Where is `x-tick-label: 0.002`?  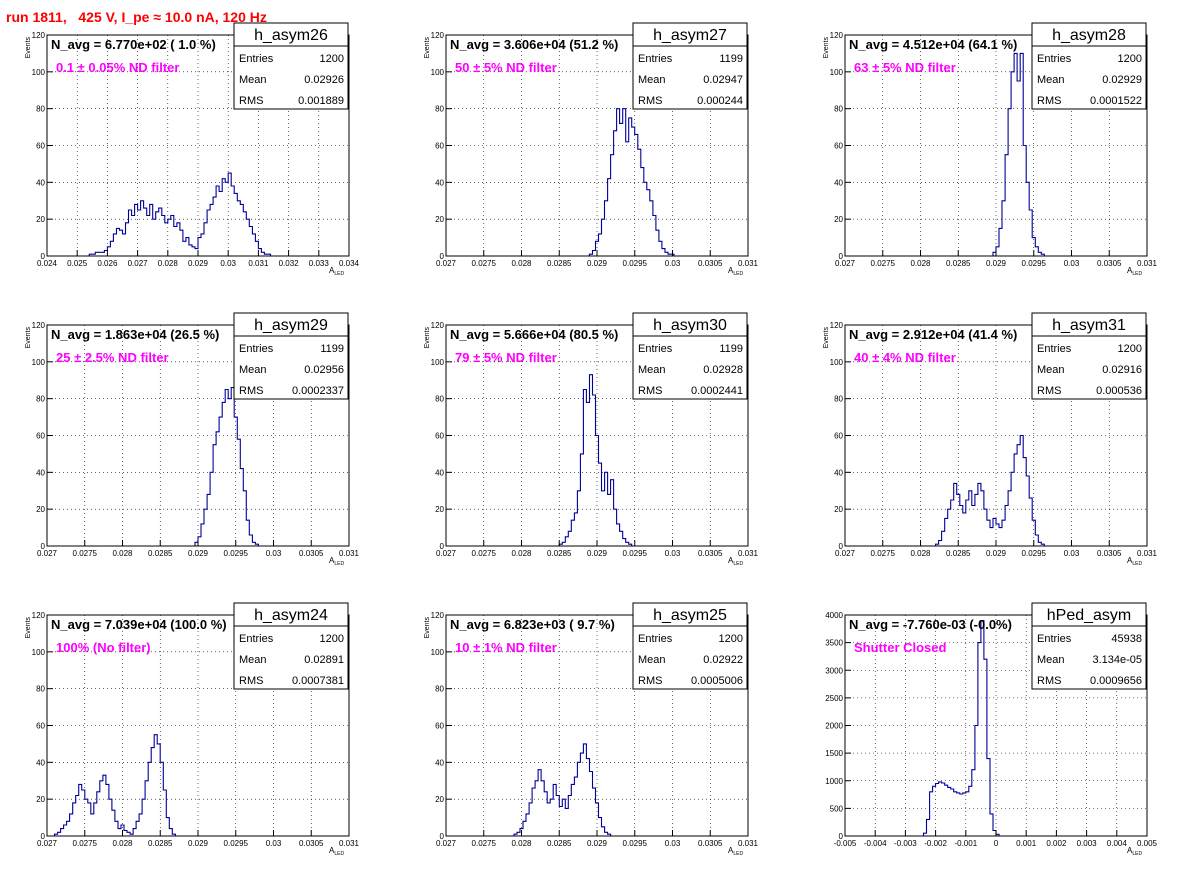 x-tick-label: 0.002 is located at coordinates (1056, 843).